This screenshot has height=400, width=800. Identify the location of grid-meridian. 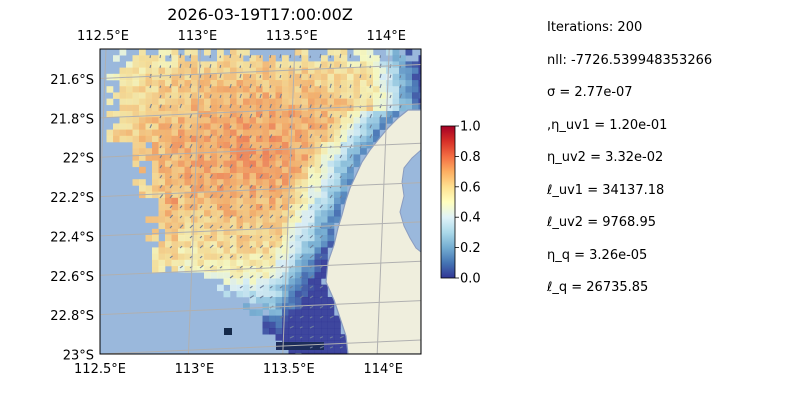
(383, 201).